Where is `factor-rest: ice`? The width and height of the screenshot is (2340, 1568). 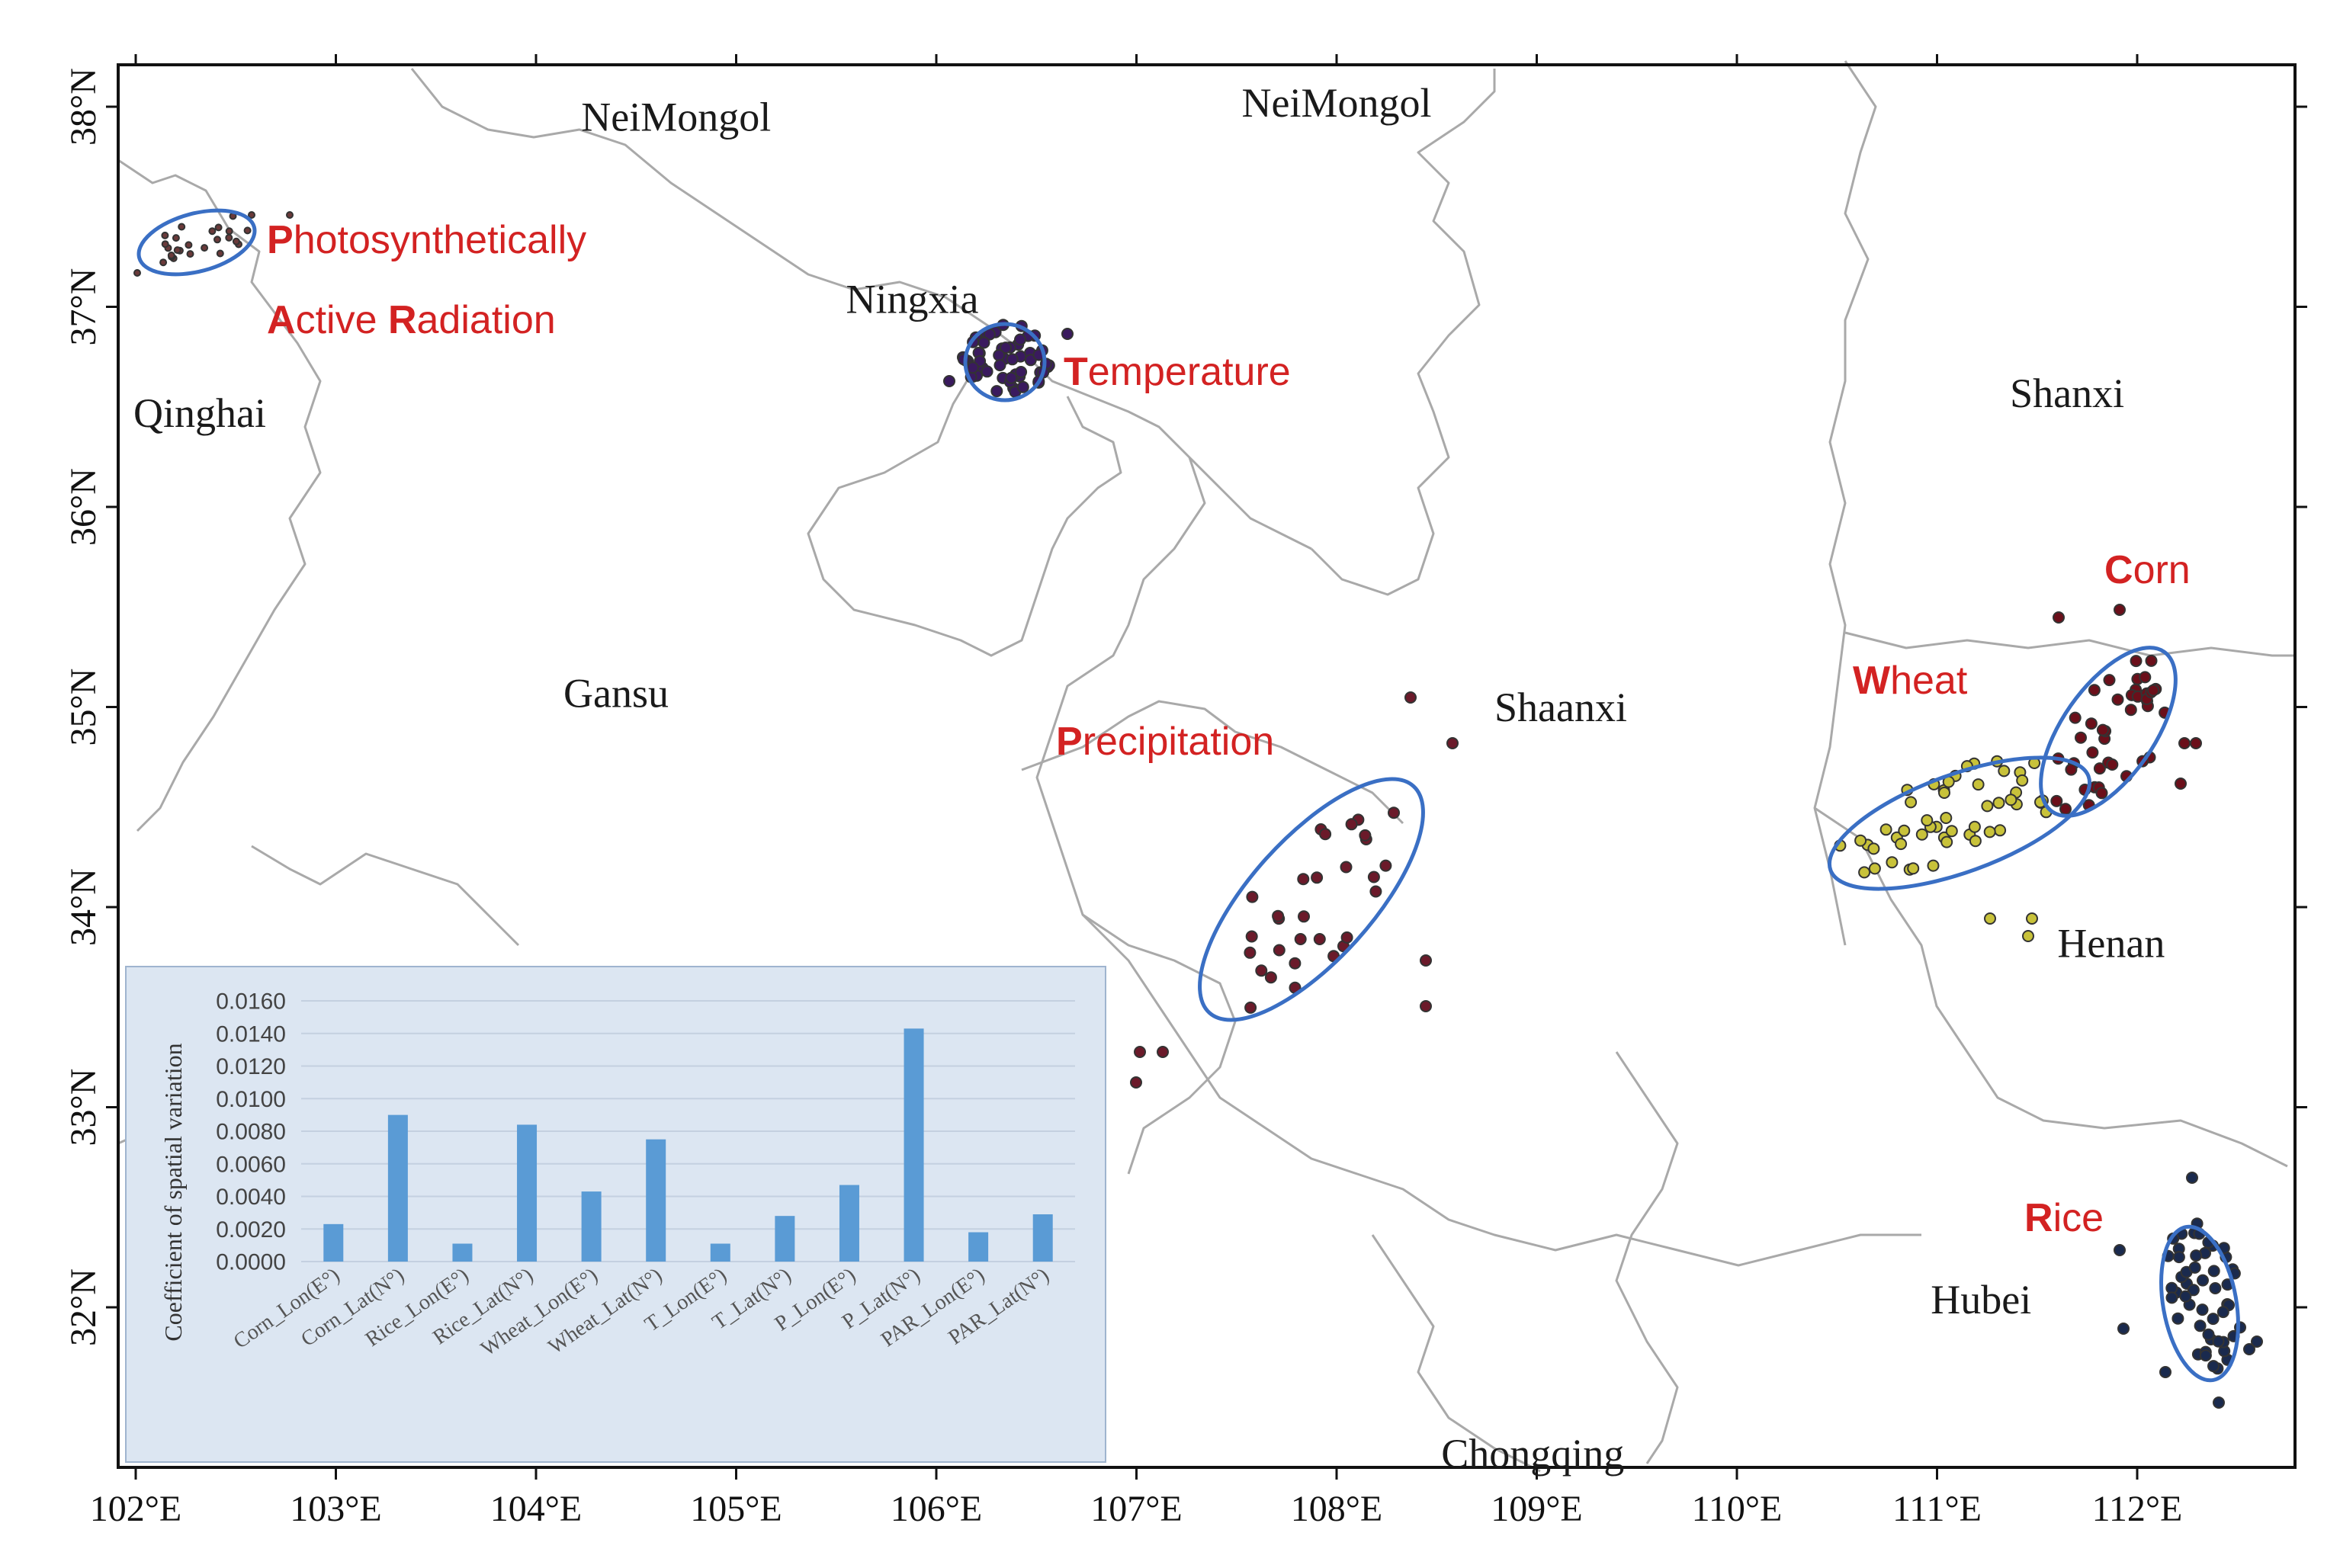
factor-rest: ice is located at coordinates (2078, 1218).